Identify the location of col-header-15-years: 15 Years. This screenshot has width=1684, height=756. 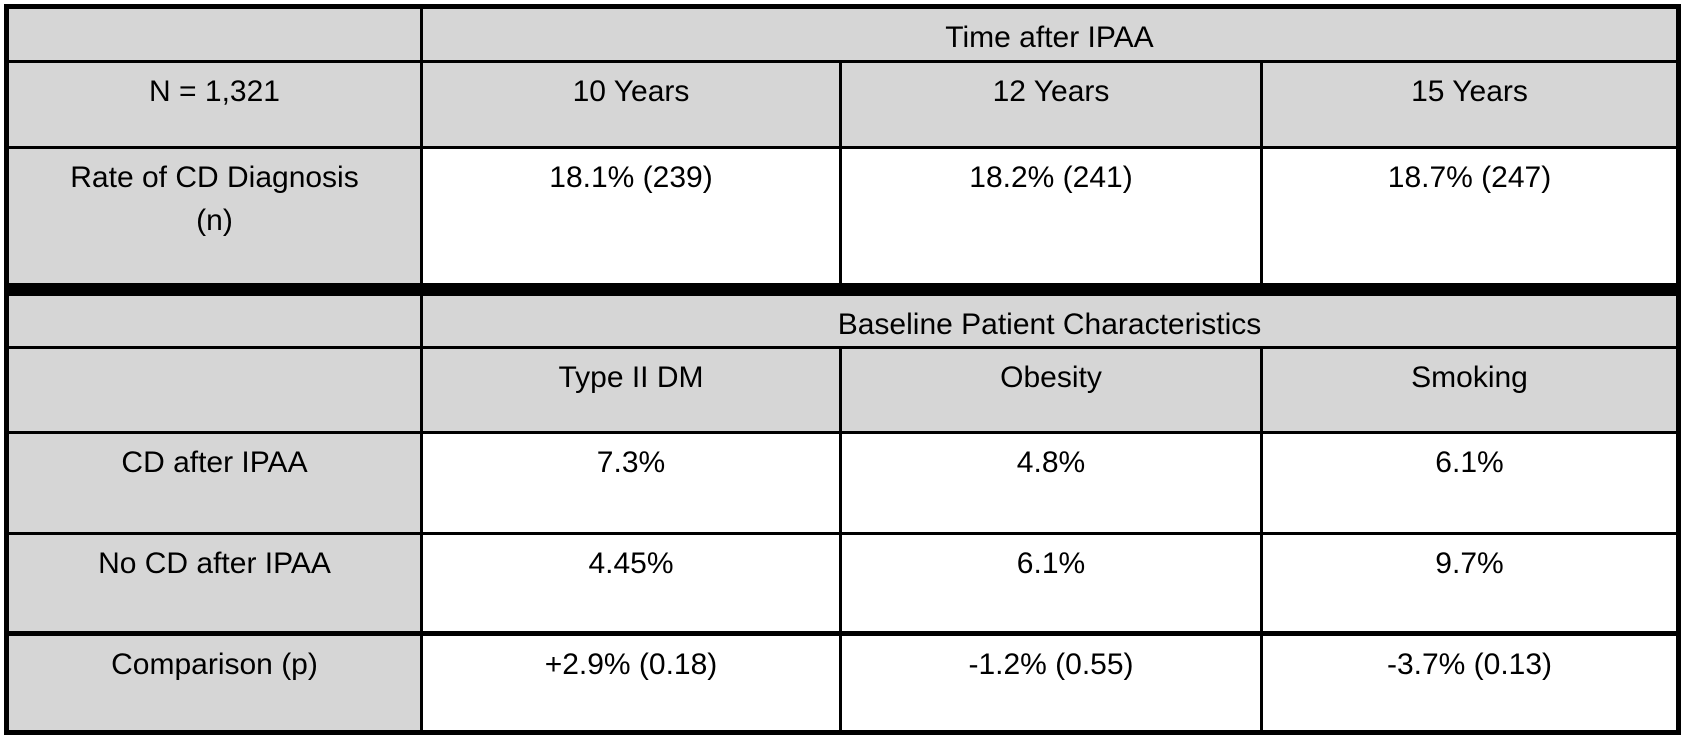
(1470, 104).